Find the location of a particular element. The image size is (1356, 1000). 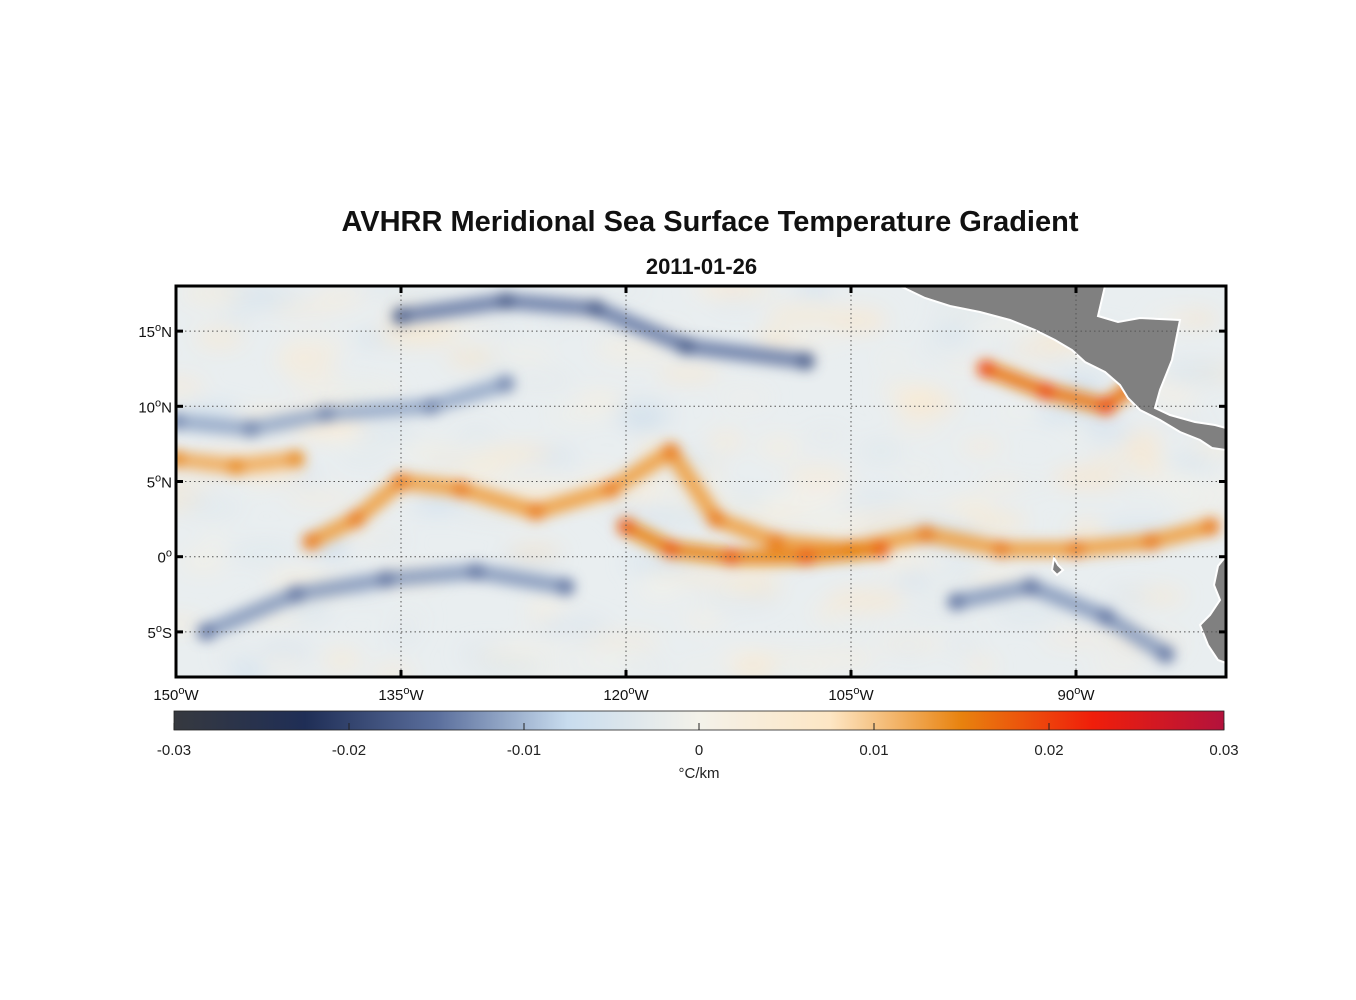

colorbar-tick-label: -0.03 is located at coordinates (174, 750).